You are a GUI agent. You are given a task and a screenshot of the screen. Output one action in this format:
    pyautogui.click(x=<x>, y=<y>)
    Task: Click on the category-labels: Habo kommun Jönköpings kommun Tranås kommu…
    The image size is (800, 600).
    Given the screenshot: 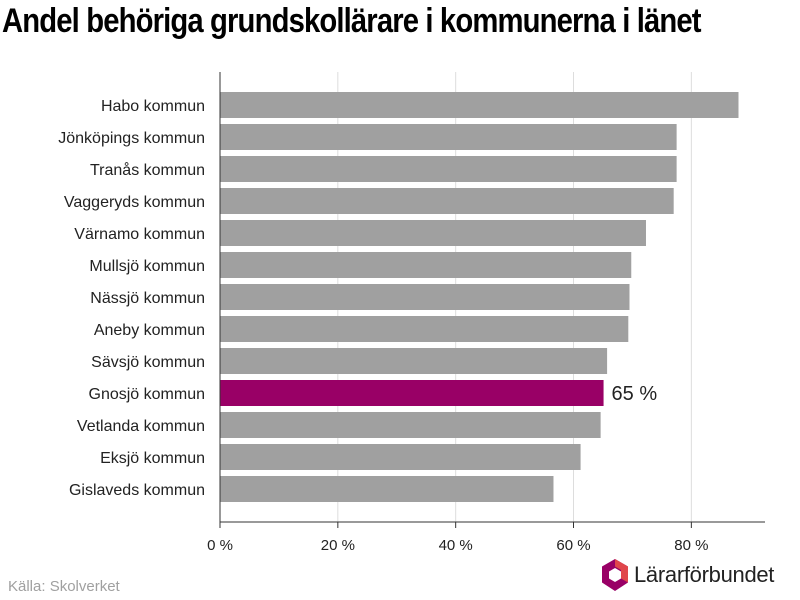 What is the action you would take?
    pyautogui.click(x=131, y=298)
    